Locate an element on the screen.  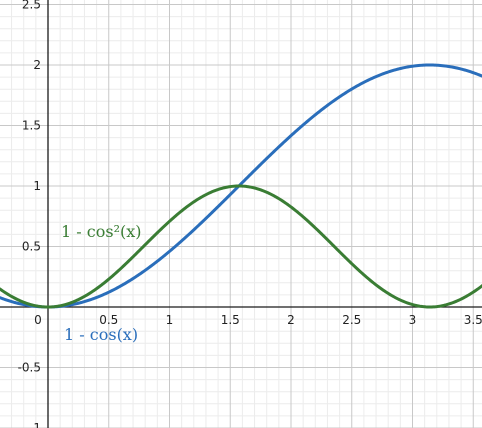
curve-label-1-minus-cos-squared: 1 - cos²(x) is located at coordinates (101, 231).